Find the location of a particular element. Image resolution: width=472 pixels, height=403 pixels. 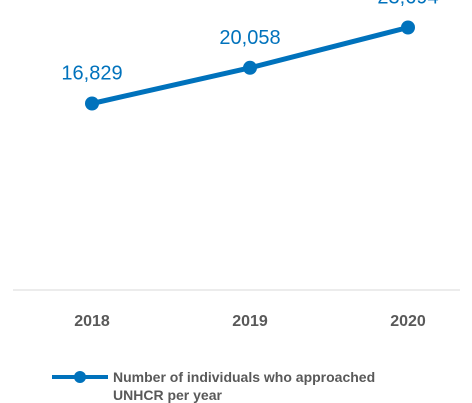

x-tick-label-2019: 2019 is located at coordinates (250, 321).